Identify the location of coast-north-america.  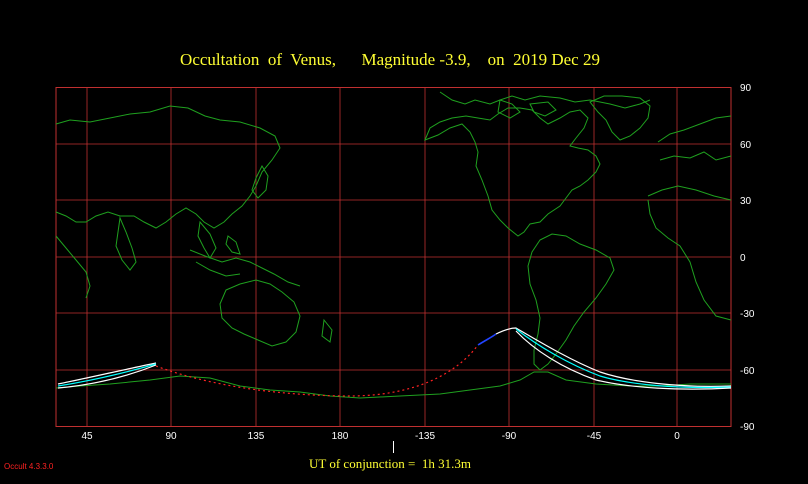
(537, 164).